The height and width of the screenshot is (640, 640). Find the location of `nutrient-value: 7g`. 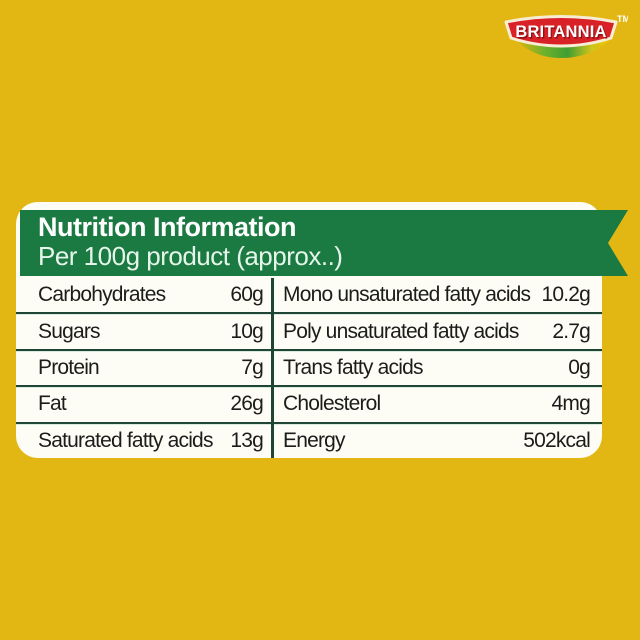

nutrient-value: 7g is located at coordinates (252, 368).